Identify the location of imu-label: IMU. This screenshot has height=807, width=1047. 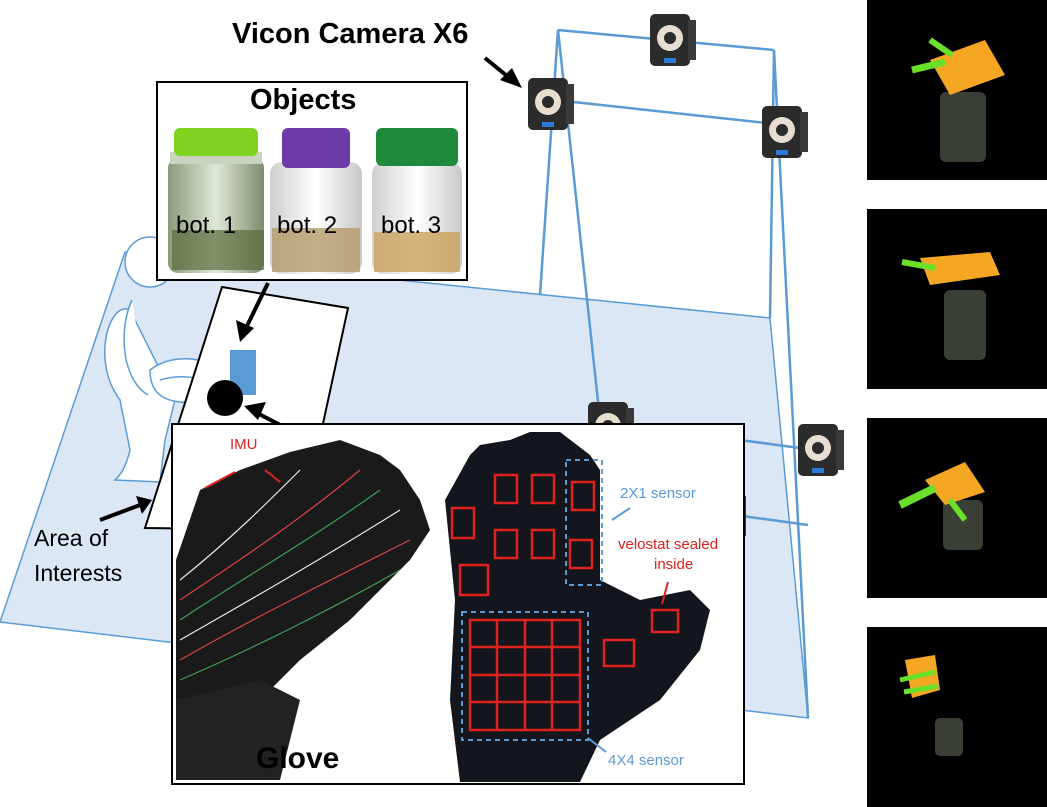
(244, 444).